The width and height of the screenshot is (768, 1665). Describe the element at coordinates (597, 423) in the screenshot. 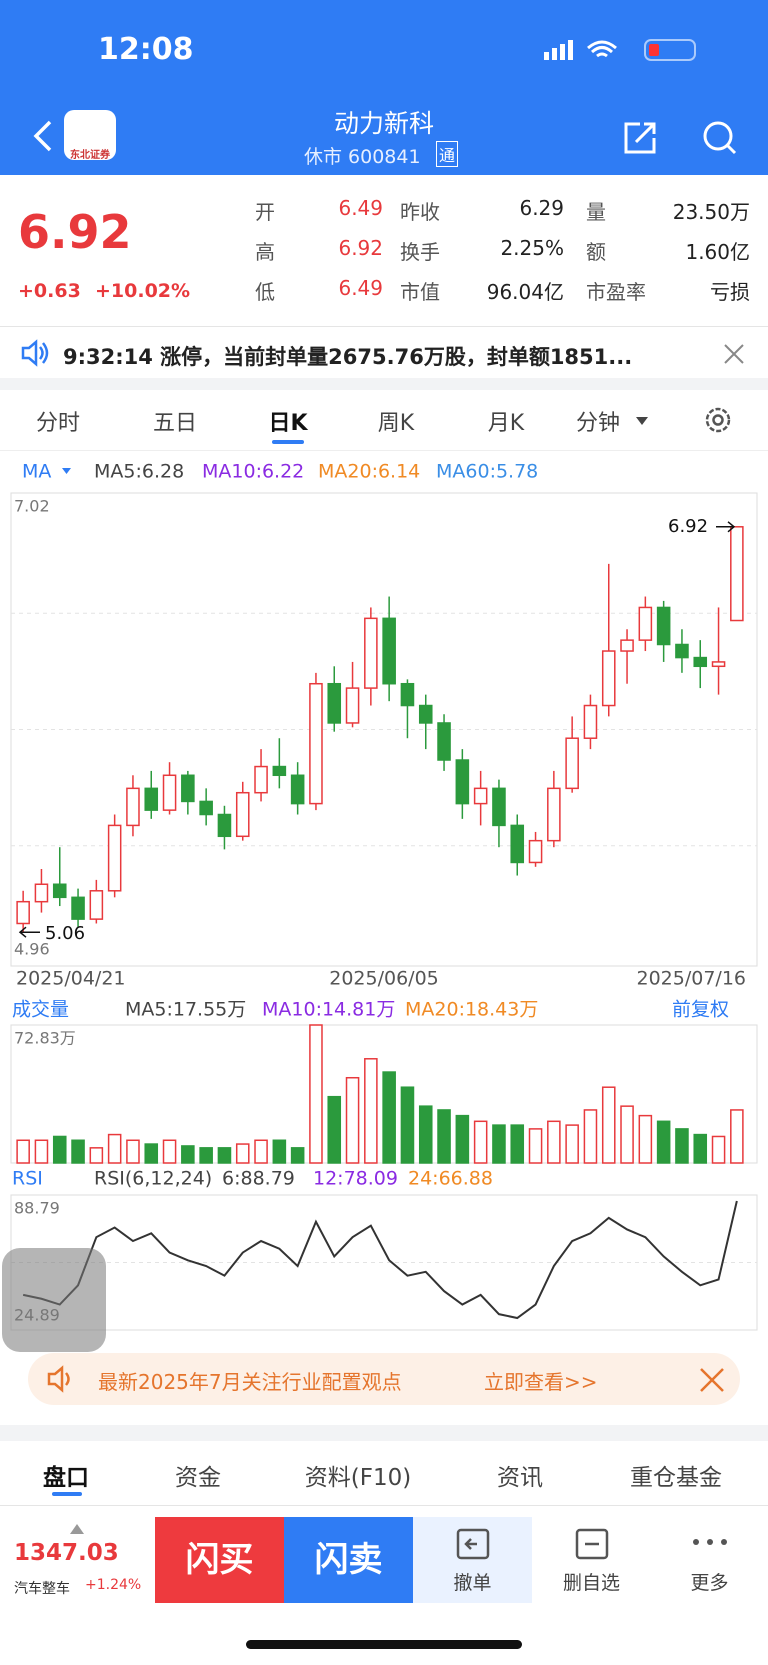

I see `tab: 分钟` at that location.